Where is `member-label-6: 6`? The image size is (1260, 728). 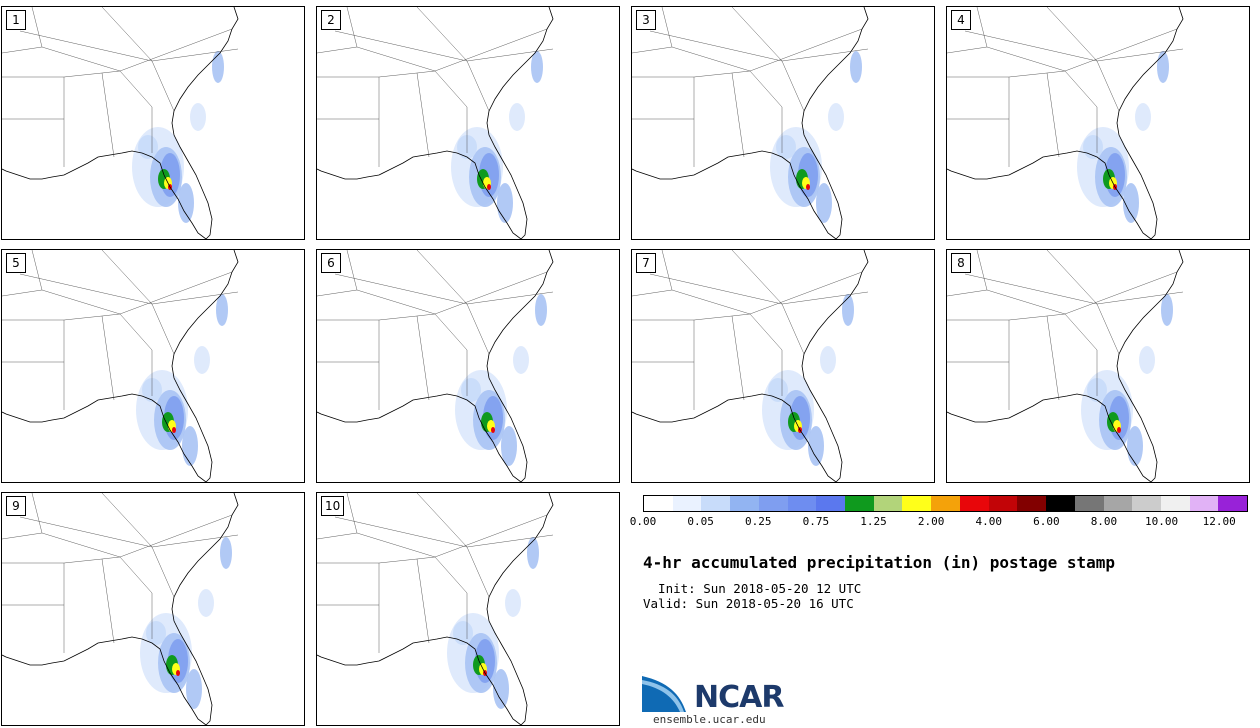
member-label-6: 6 is located at coordinates (331, 263).